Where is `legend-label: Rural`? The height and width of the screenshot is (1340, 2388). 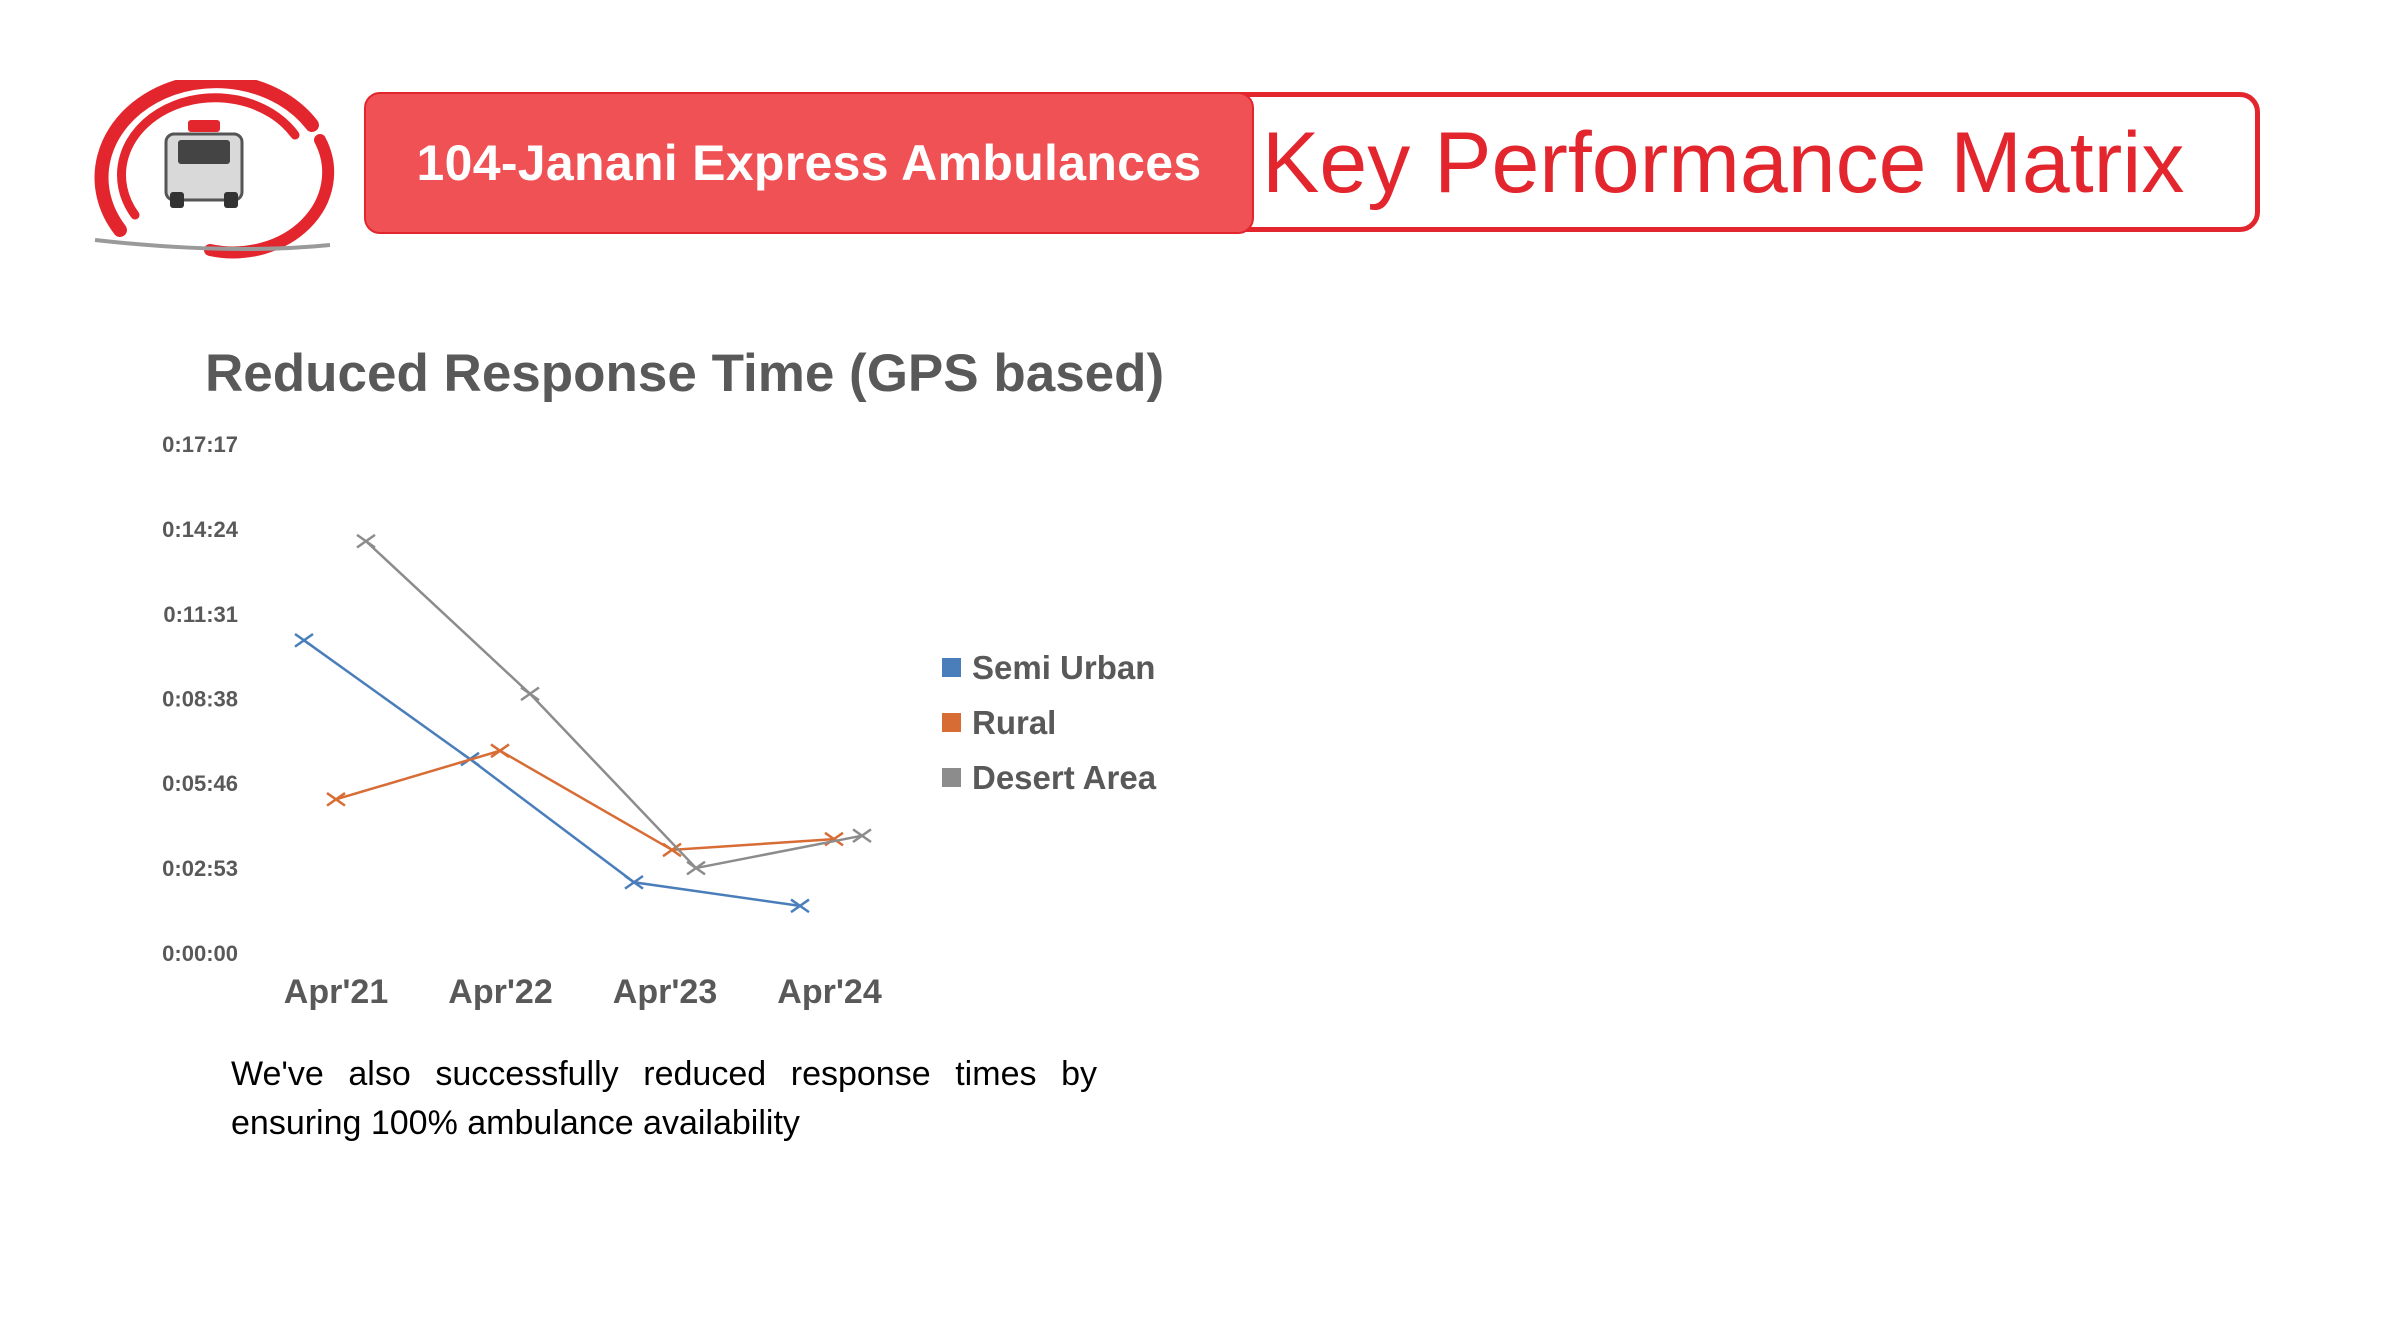
legend-label: Rural is located at coordinates (1014, 722).